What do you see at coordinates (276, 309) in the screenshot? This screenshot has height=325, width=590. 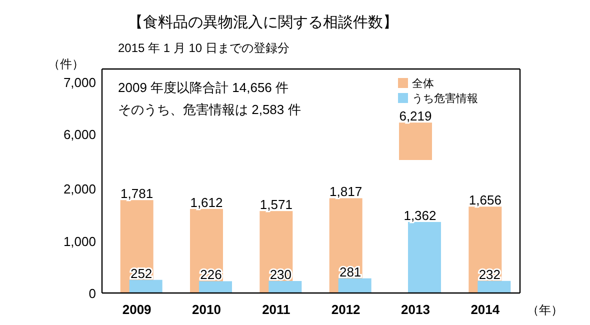 I see `x-tick-label: 2011` at bounding box center [276, 309].